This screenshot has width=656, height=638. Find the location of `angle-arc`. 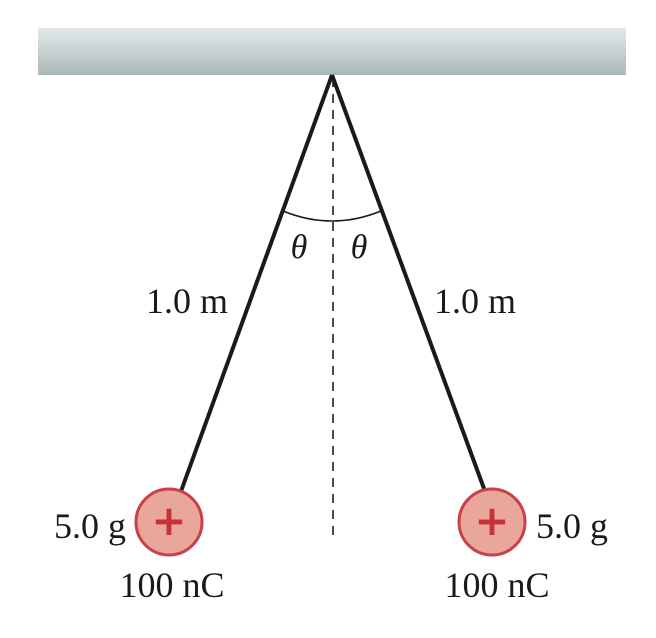

angle-arc is located at coordinates (332, 216).